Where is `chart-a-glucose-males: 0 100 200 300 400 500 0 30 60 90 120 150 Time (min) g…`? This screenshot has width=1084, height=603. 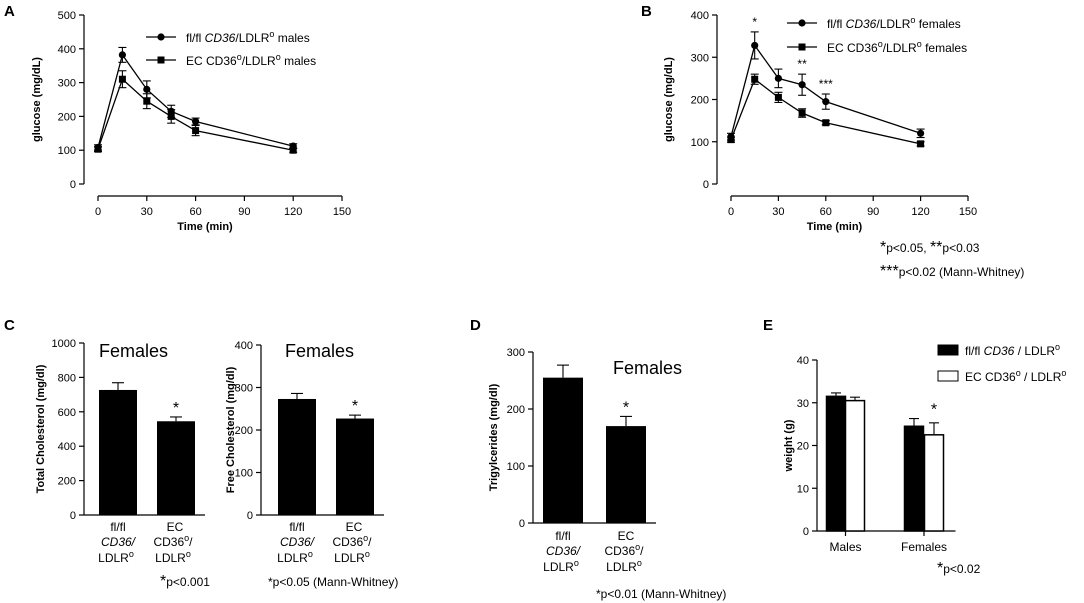
chart-a-glucose-males: 0 100 200 300 400 500 0 30 60 90 120 150 Time (min) g… is located at coordinates (191, 121).